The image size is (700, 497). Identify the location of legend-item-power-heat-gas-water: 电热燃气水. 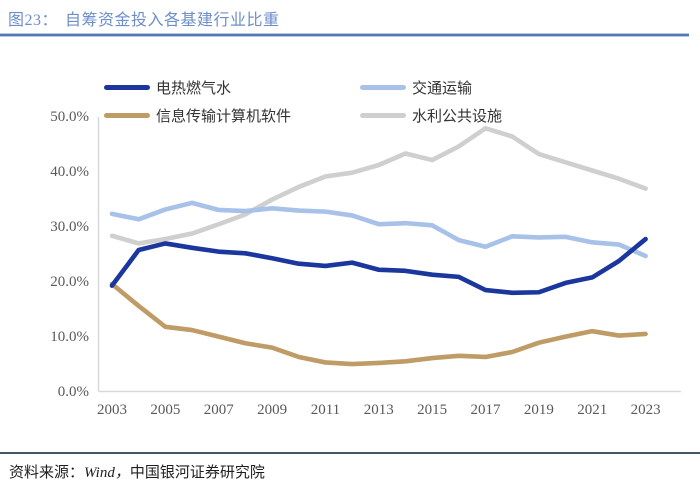
(232, 87).